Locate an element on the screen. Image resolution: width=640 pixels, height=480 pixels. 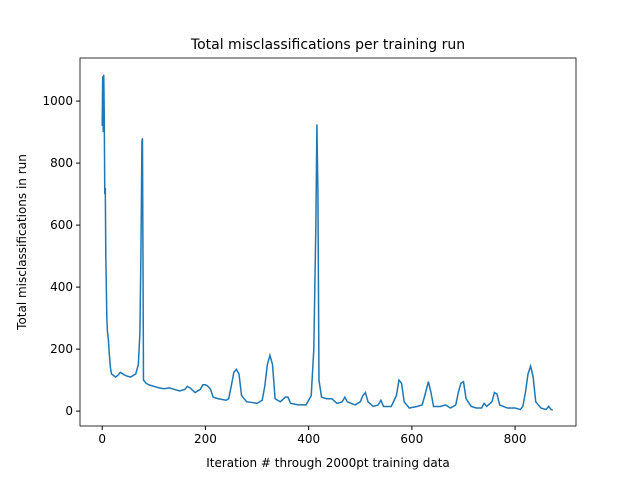
x-tick-label: 0 is located at coordinates (102, 439).